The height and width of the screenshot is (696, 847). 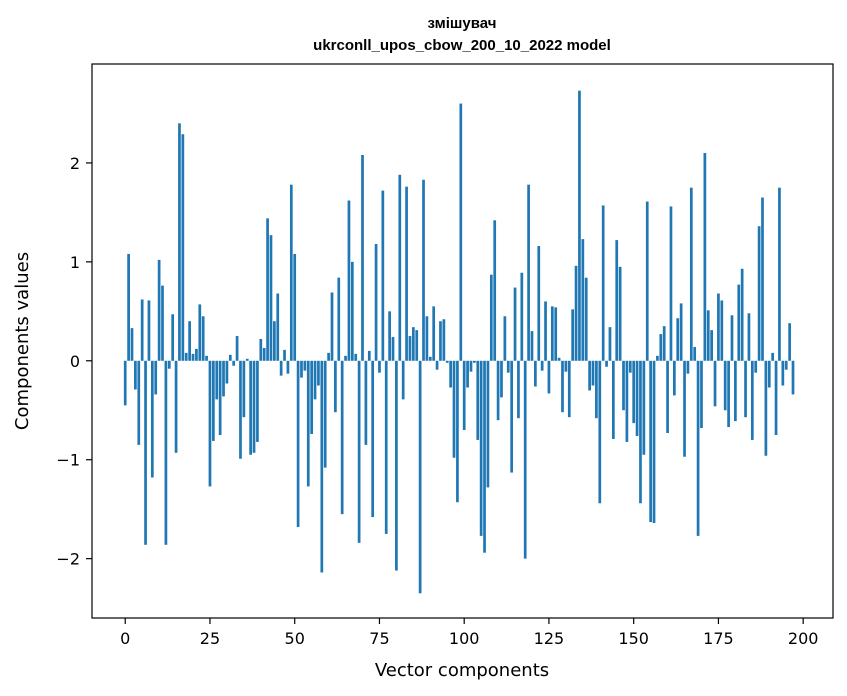 What do you see at coordinates (125, 638) in the screenshot?
I see `x-tick-label: 0` at bounding box center [125, 638].